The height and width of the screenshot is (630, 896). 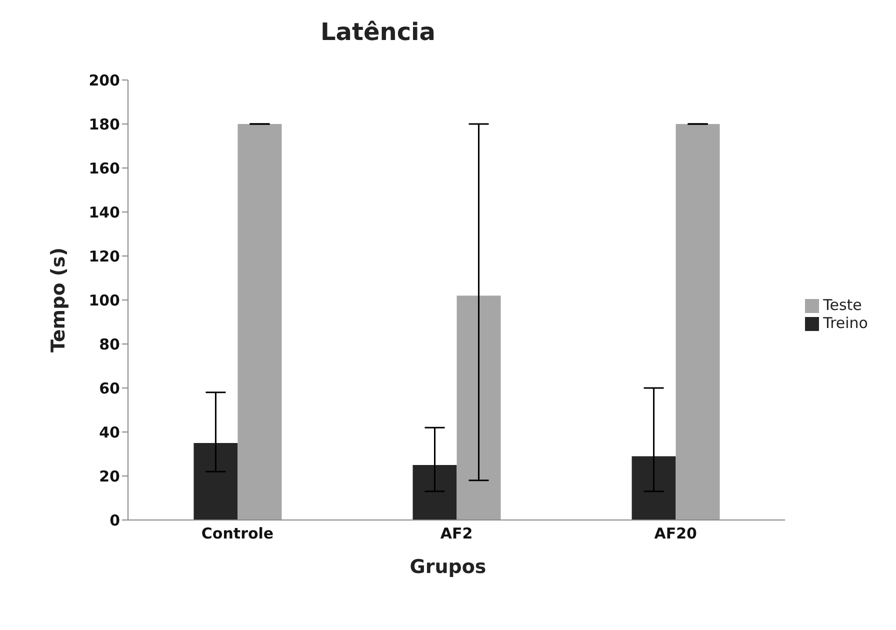 I want to click on legend-label: Treino, so click(x=845, y=323).